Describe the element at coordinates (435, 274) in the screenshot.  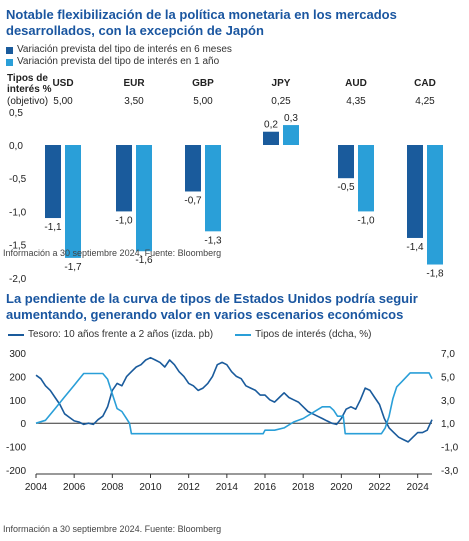
I see `data-label: -1,8` at that location.